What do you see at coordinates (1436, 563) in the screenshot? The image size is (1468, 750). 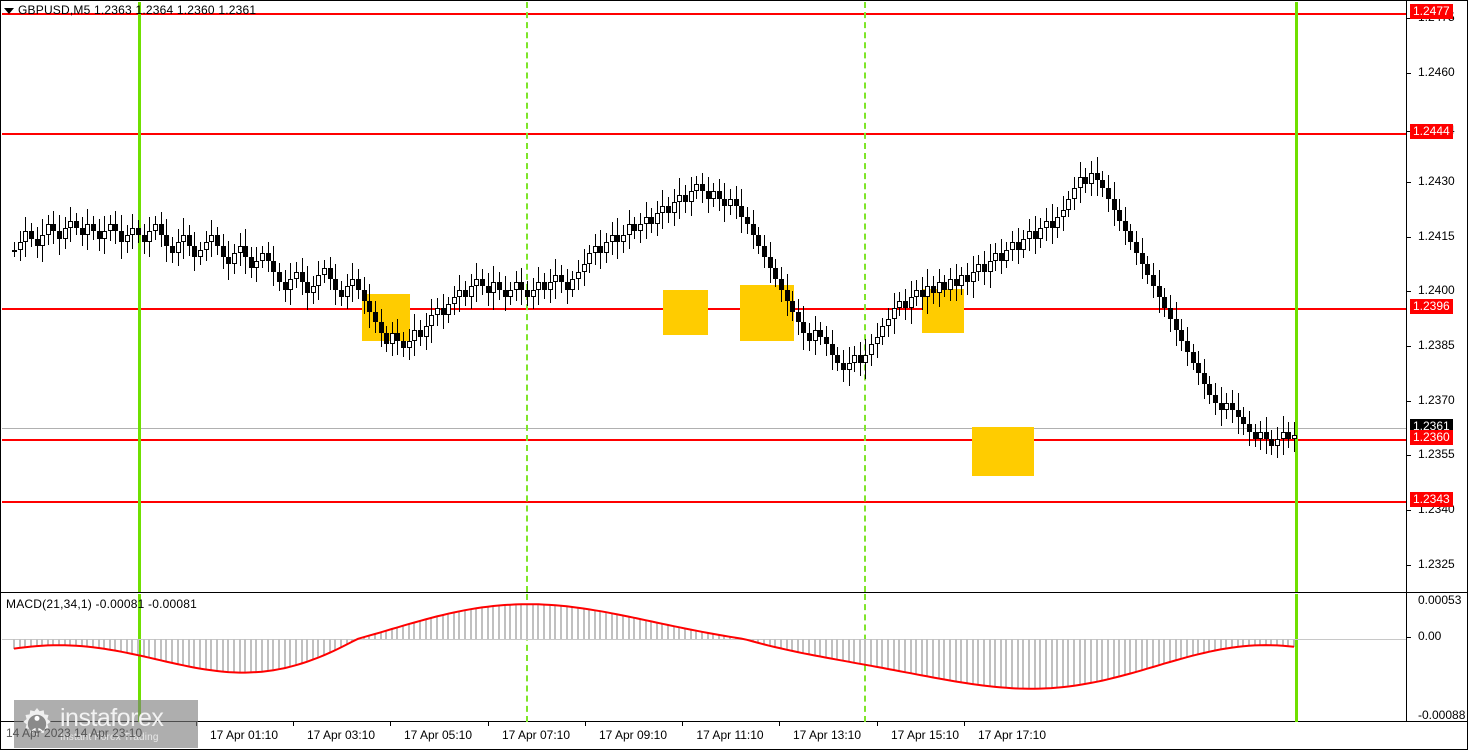 I see `price-axis-label: 1.2325` at bounding box center [1436, 563].